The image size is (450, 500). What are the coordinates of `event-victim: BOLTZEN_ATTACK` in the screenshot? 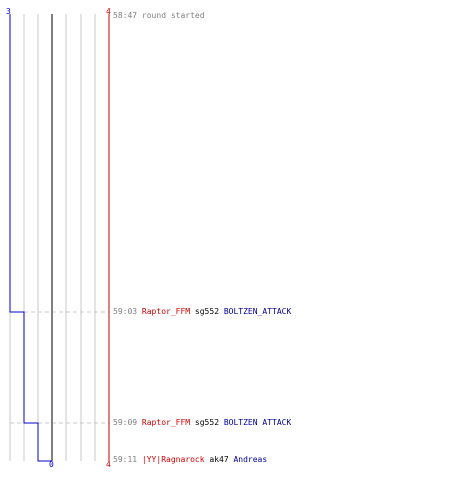 It's located at (257, 311).